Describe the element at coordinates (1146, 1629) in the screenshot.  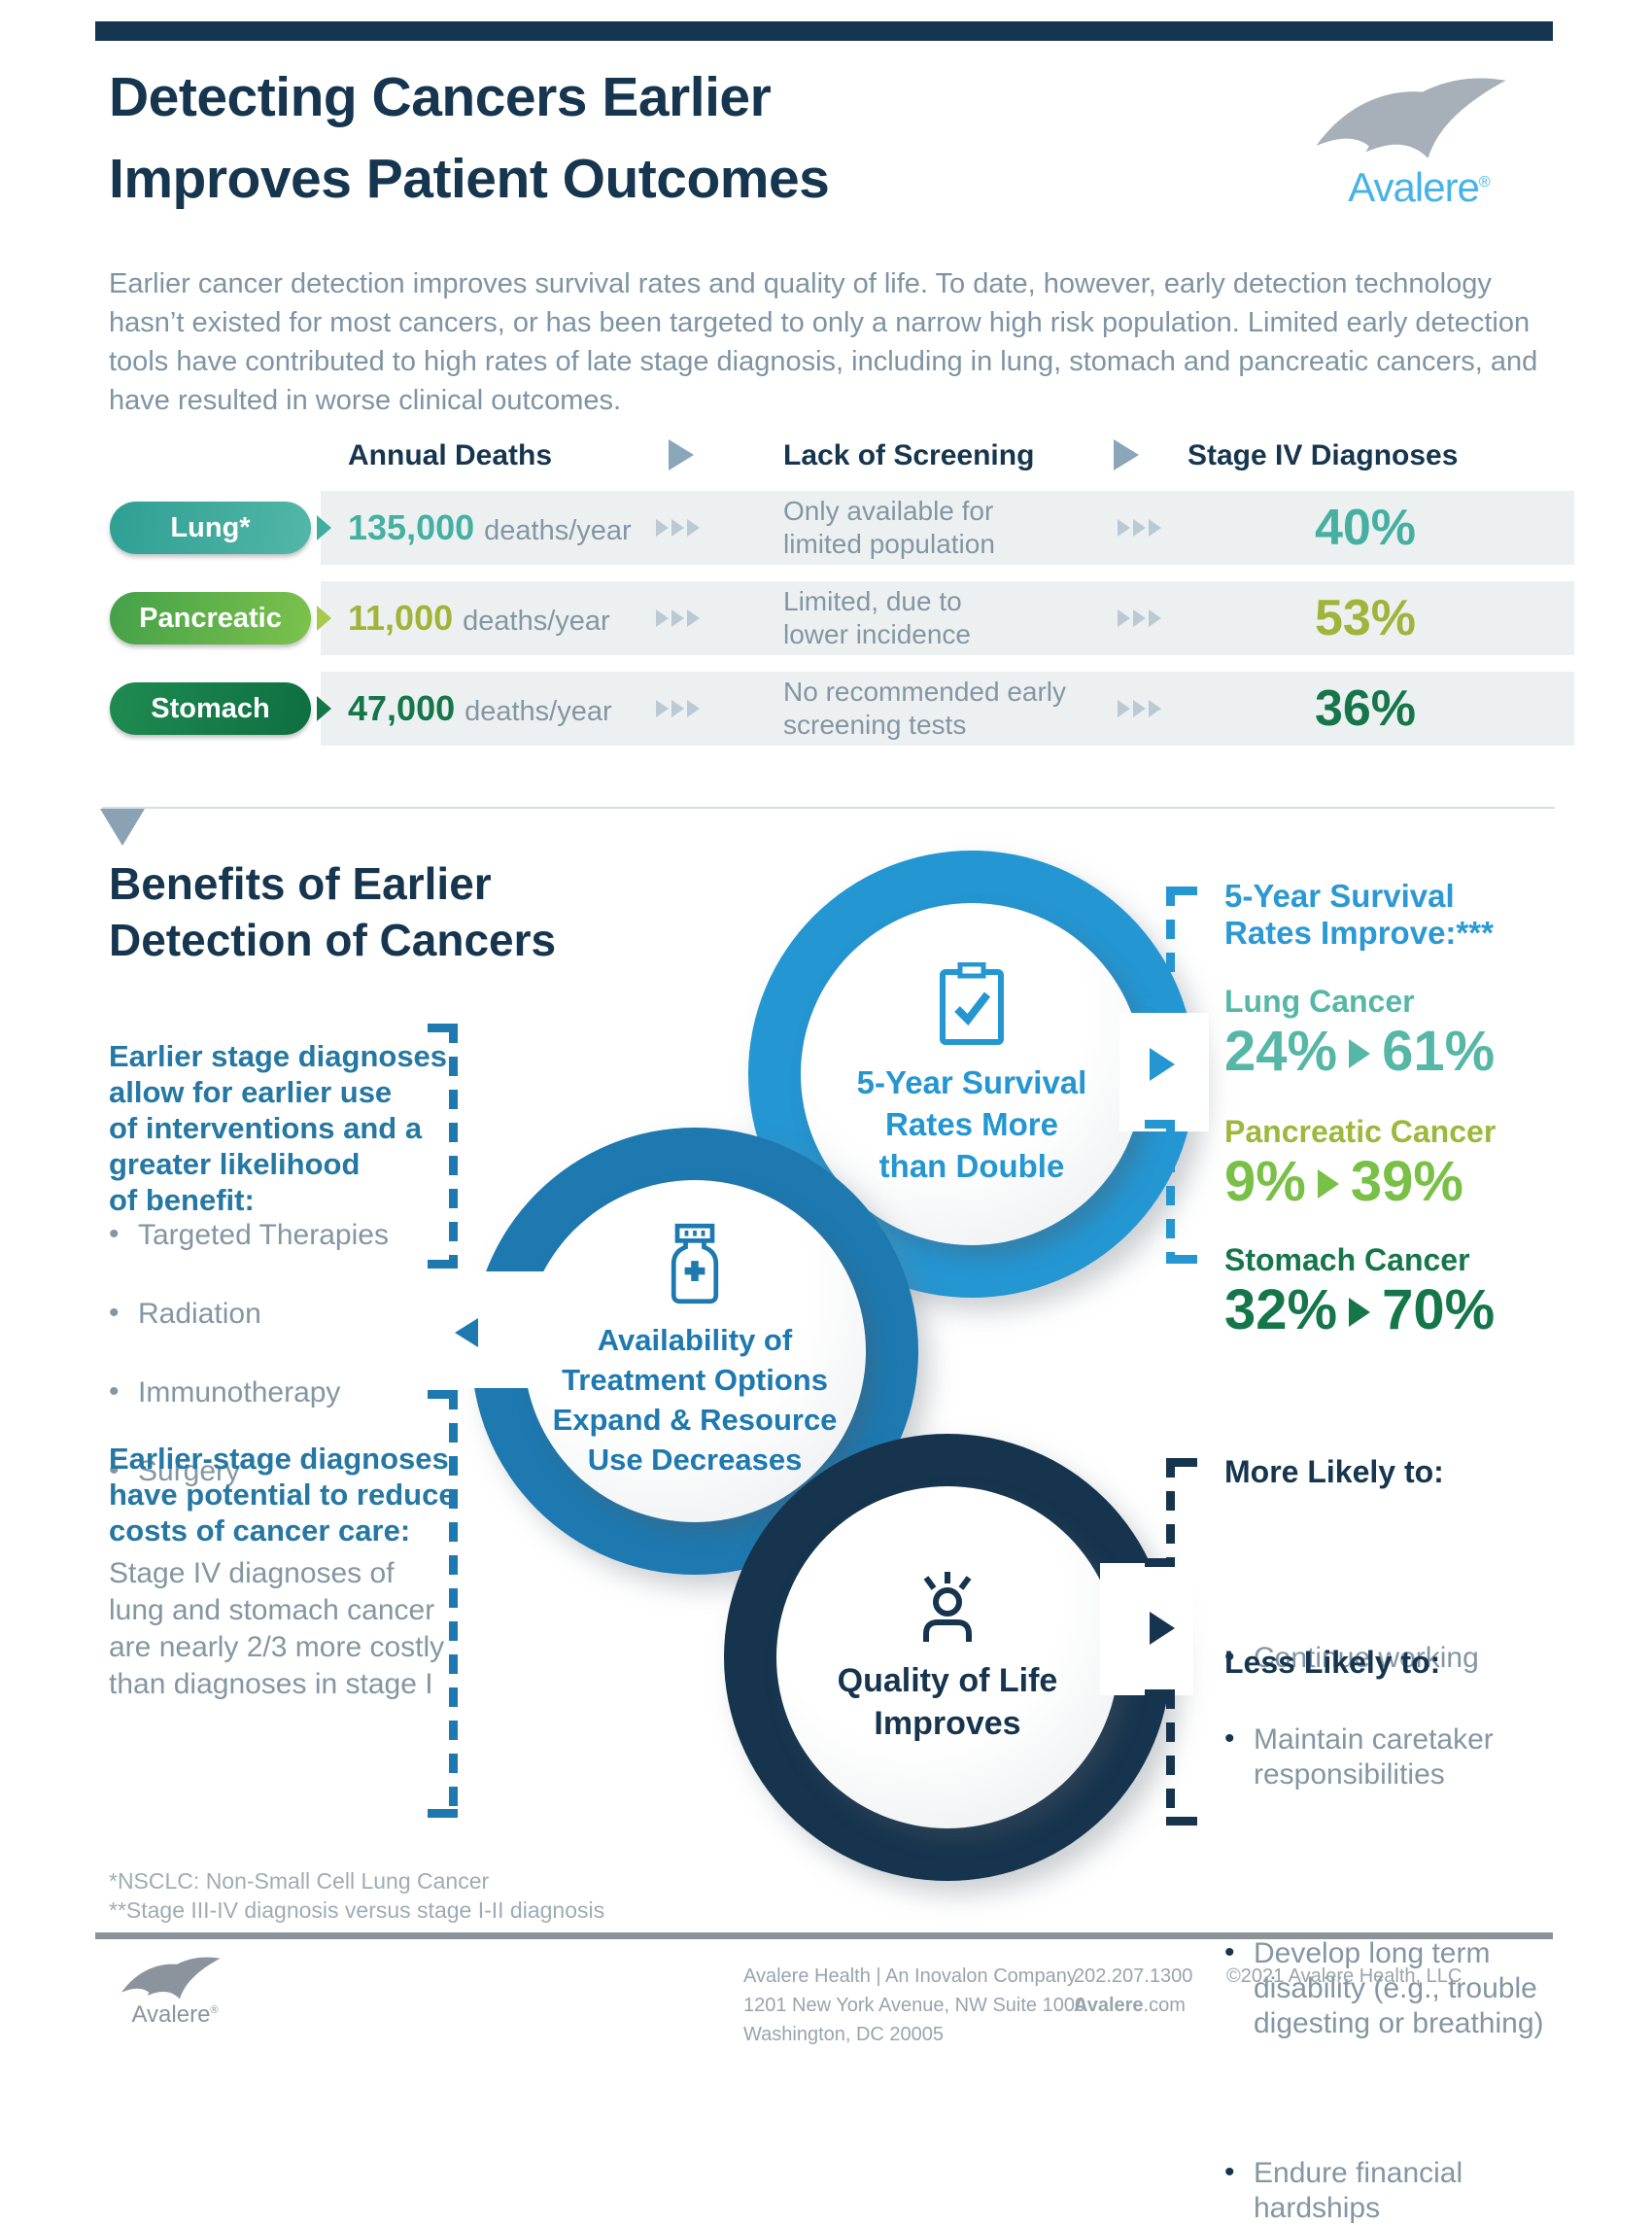
I see `ring-slot` at that location.